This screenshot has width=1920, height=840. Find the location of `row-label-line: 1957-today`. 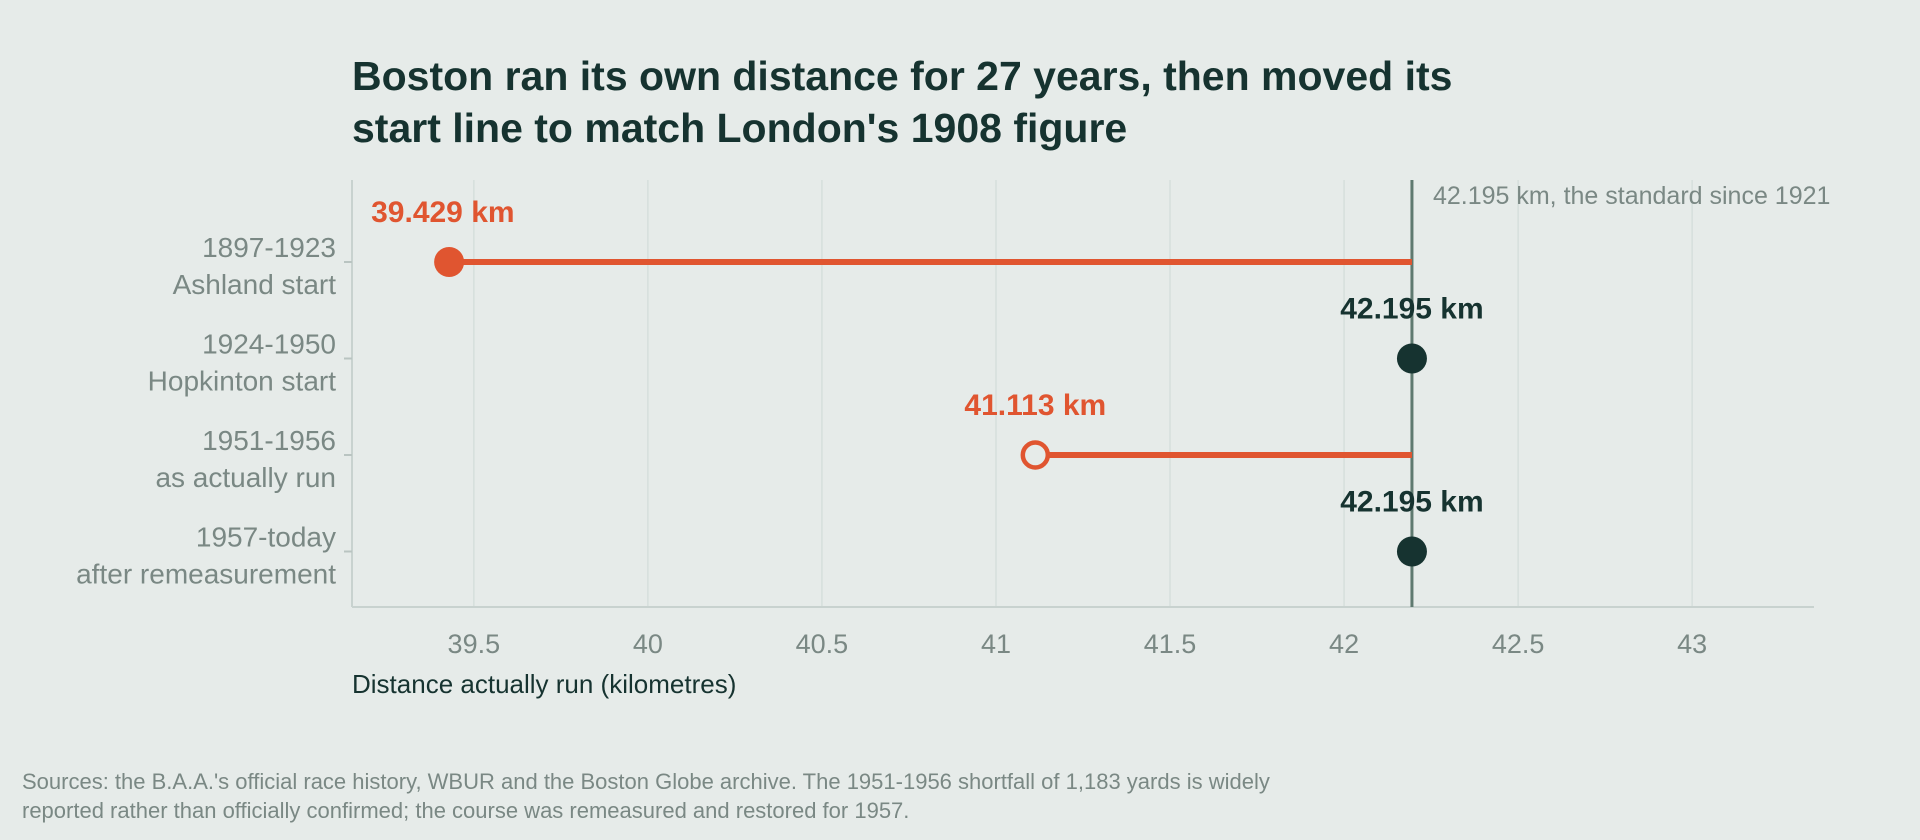

row-label-line: 1957-today is located at coordinates (266, 537).